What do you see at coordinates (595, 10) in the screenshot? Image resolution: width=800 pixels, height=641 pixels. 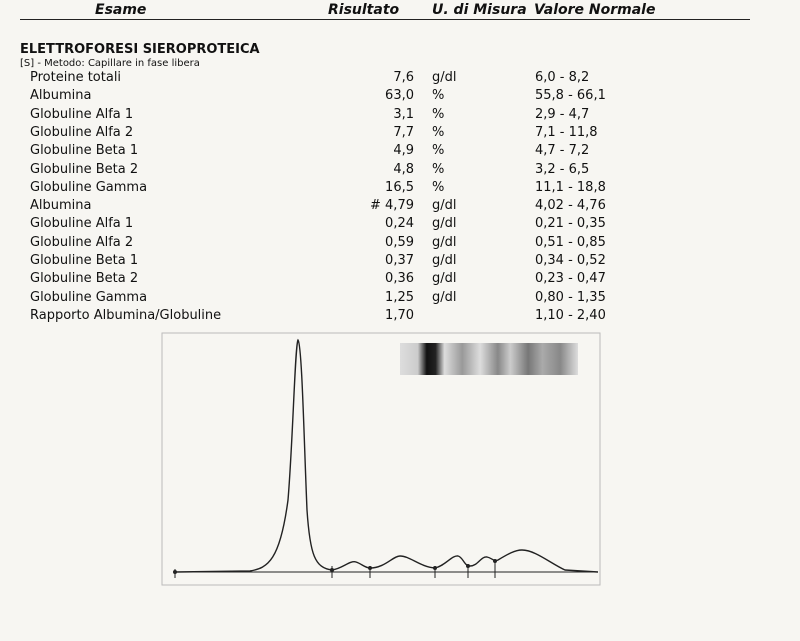 I see `column-header: Valore Normale` at bounding box center [595, 10].